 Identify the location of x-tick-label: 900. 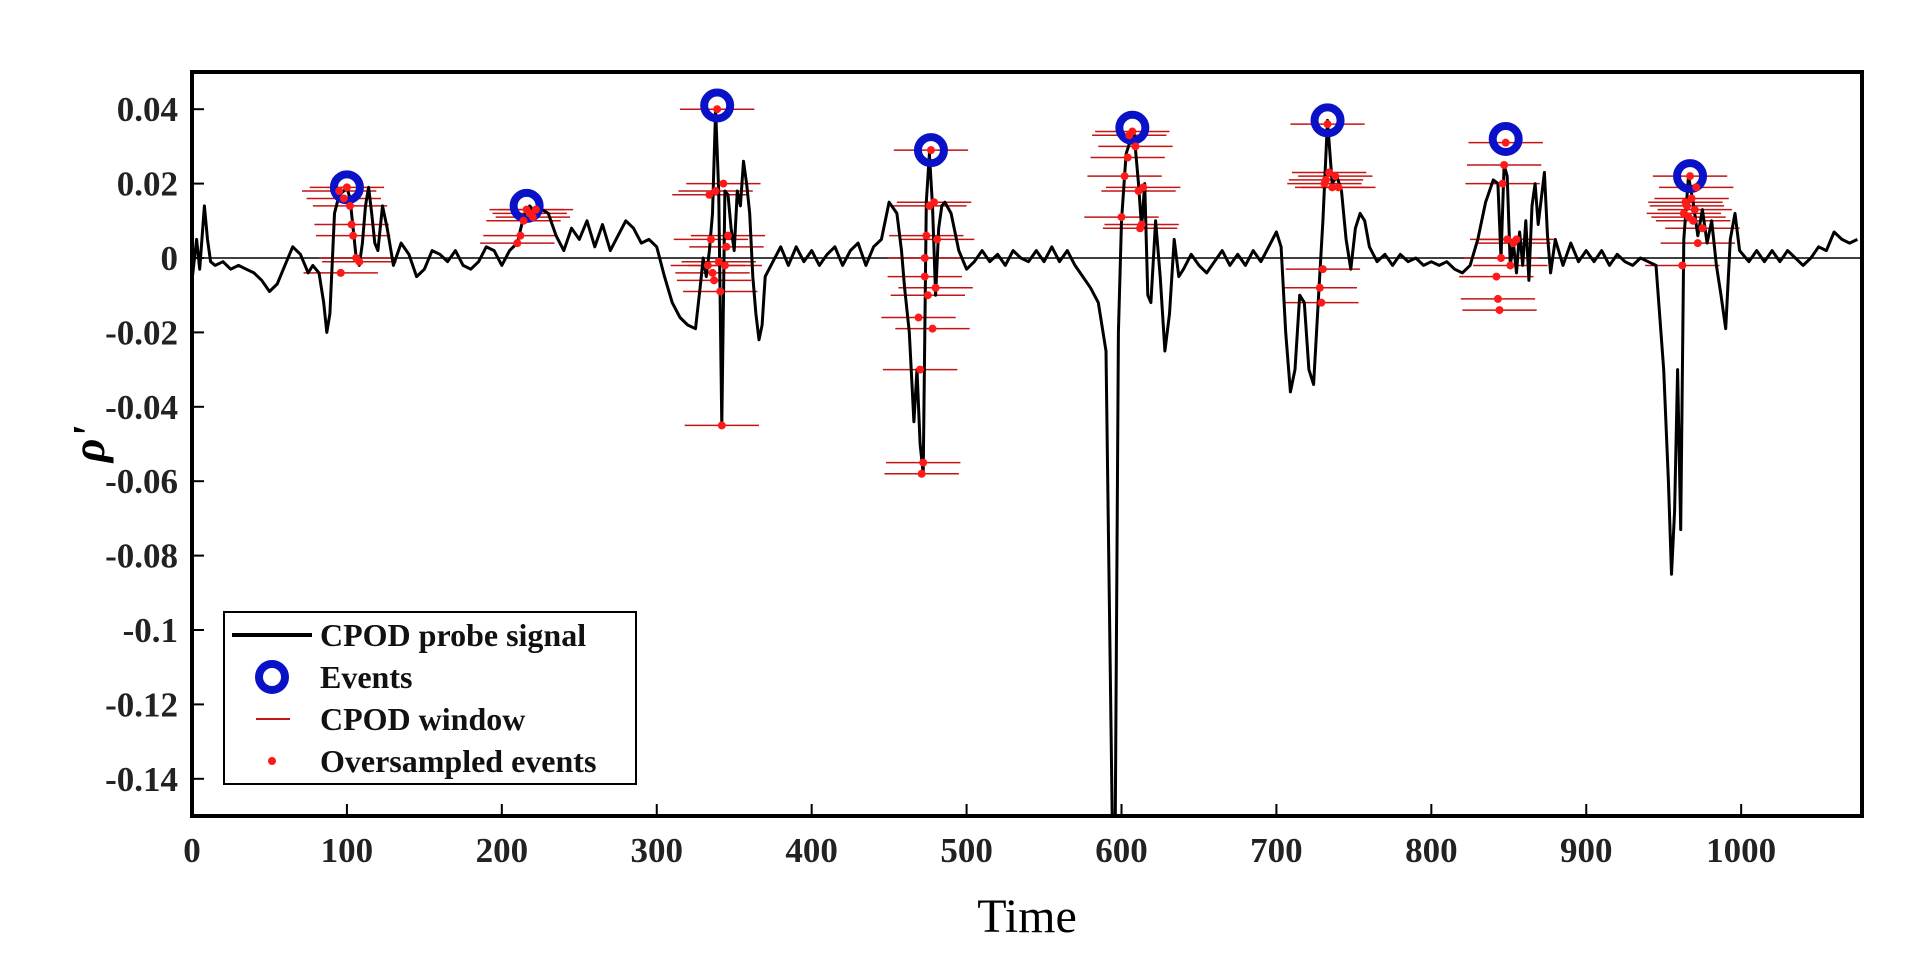
(1586, 850).